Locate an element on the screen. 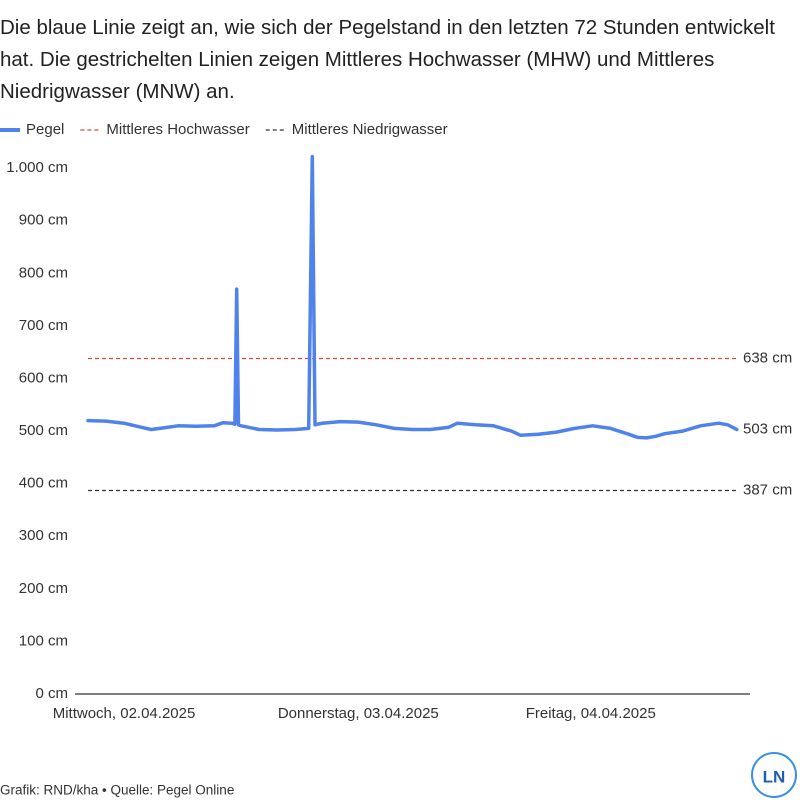 This screenshot has width=800, height=800. x-tick-label: Mittwoch, 02.04.2025 is located at coordinates (124, 713).